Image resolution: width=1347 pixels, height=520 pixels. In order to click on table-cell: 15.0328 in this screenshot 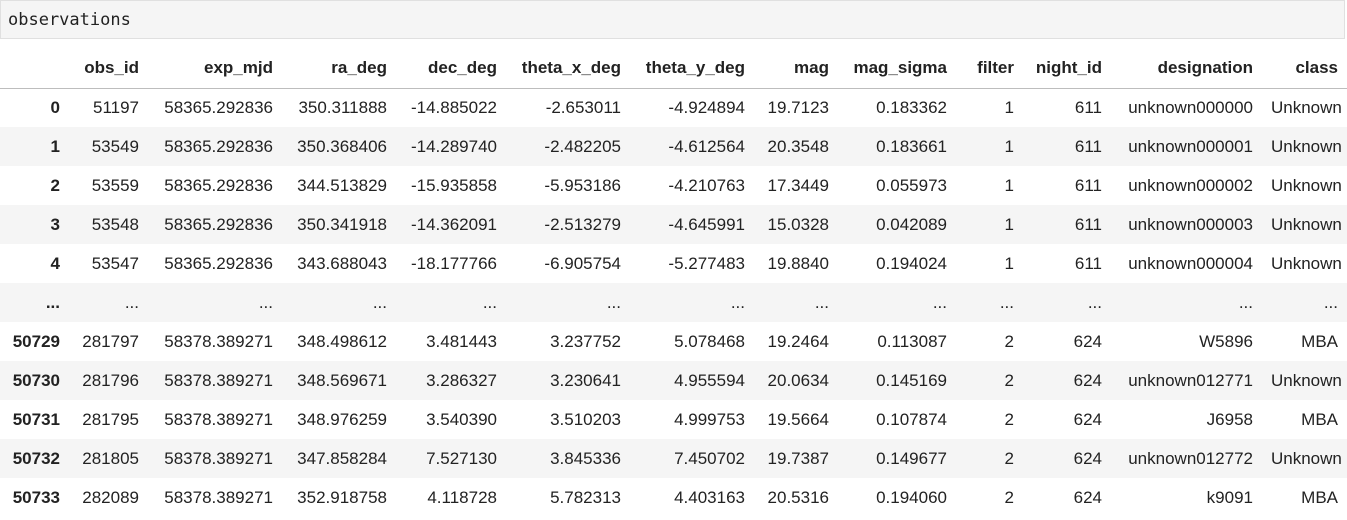, I will do `click(798, 224)`.